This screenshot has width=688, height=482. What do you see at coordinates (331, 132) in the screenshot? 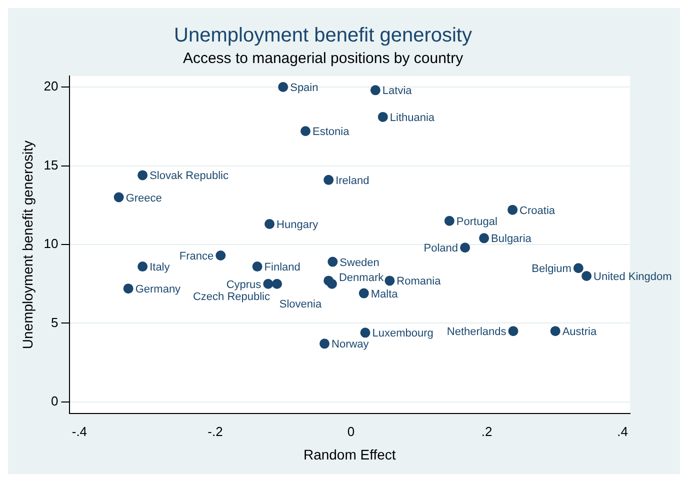
I see `data-label: Estonia` at bounding box center [331, 132].